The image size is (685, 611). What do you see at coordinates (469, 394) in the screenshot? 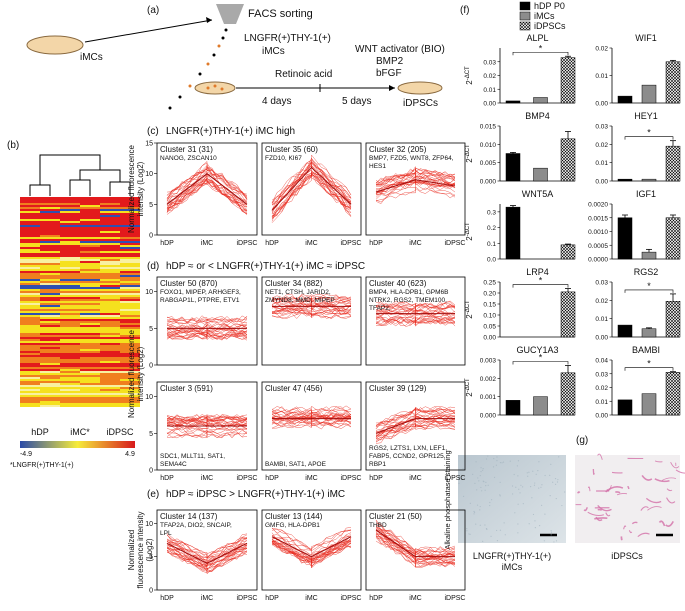
I see `y-axis-label-base: 2` at bounding box center [469, 394].